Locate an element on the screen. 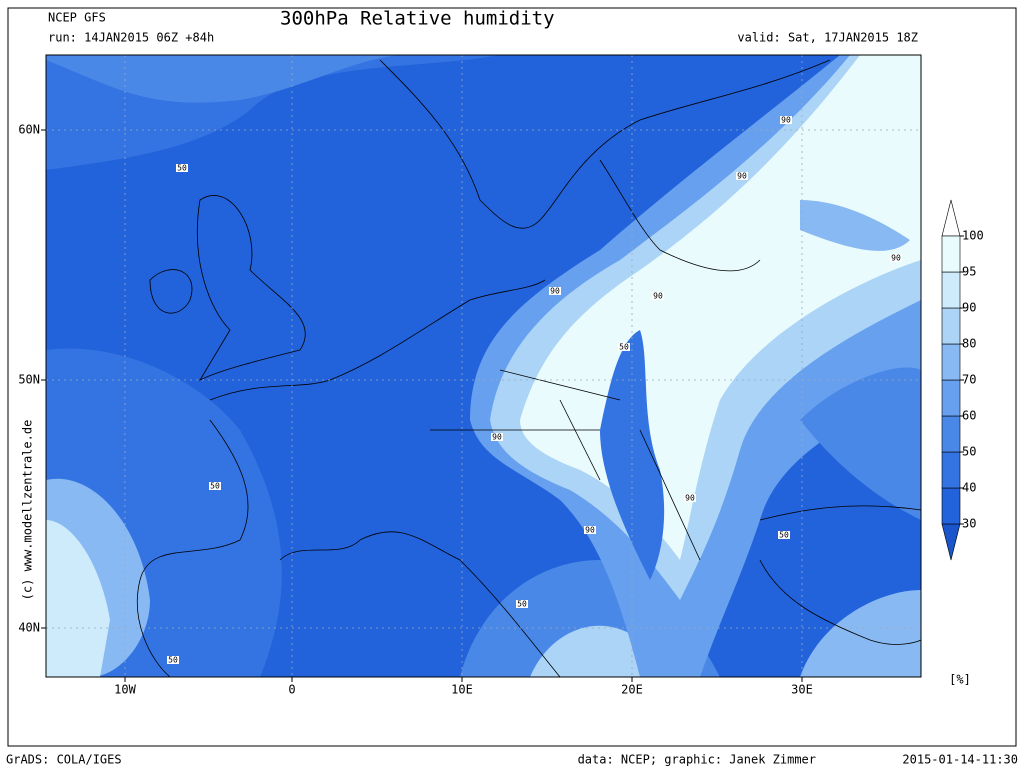 The image size is (1024, 768). colorbar-label: 50 is located at coordinates (969, 452).